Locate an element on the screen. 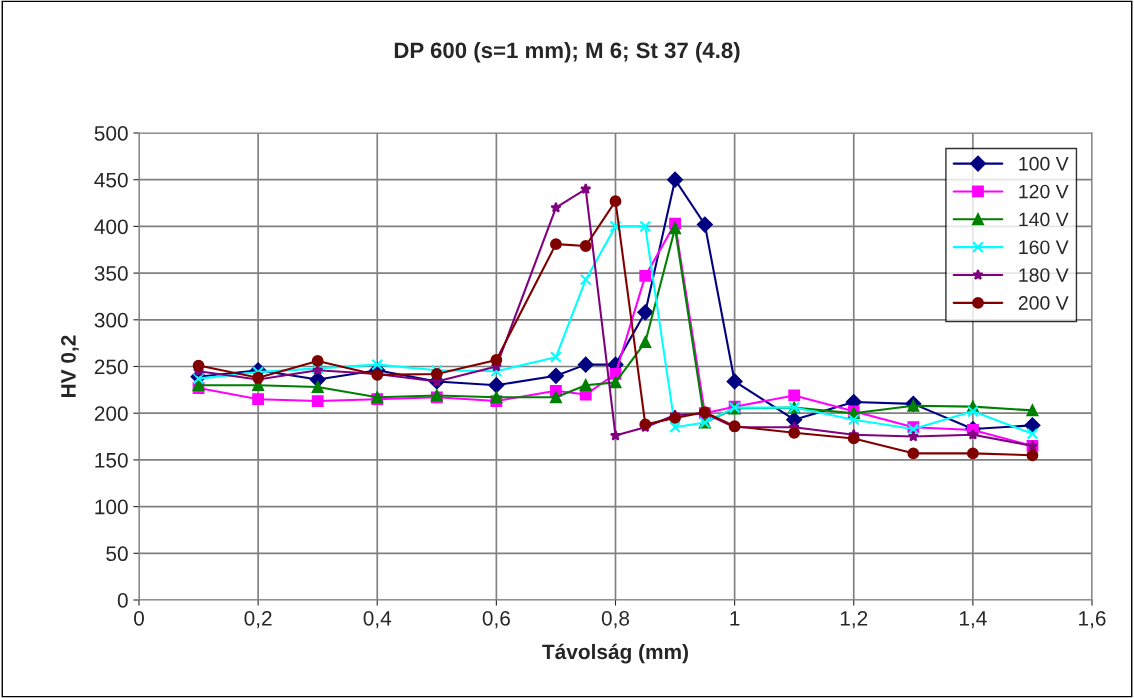  chart-title: DP 600 (s=1 mm); M 6; St 37 (4.8) is located at coordinates (567, 52).